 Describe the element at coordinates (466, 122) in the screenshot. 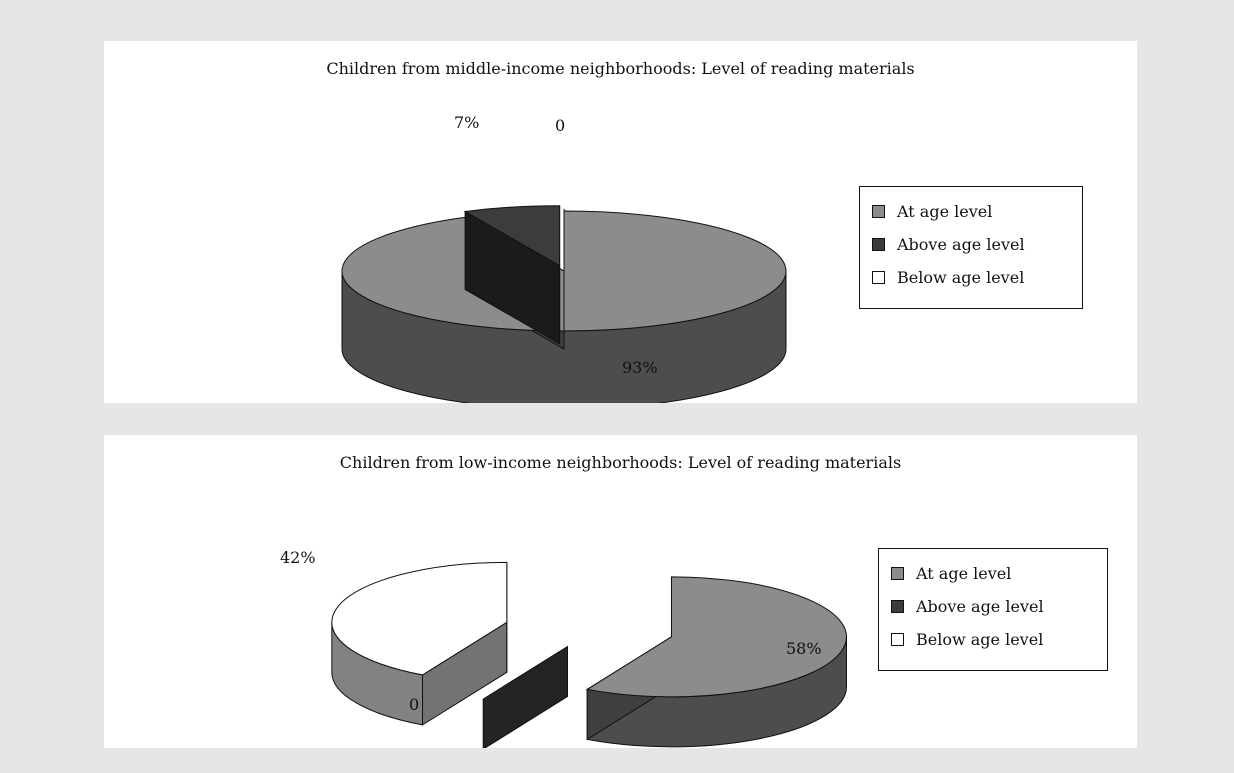

I see `data-label: 7%` at that location.